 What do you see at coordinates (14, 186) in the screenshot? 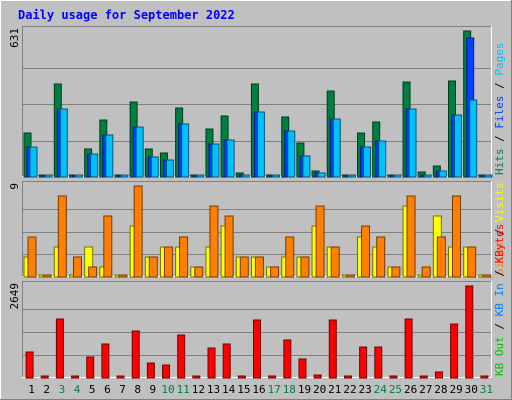
I see `axis-max-label: 9` at bounding box center [14, 186].